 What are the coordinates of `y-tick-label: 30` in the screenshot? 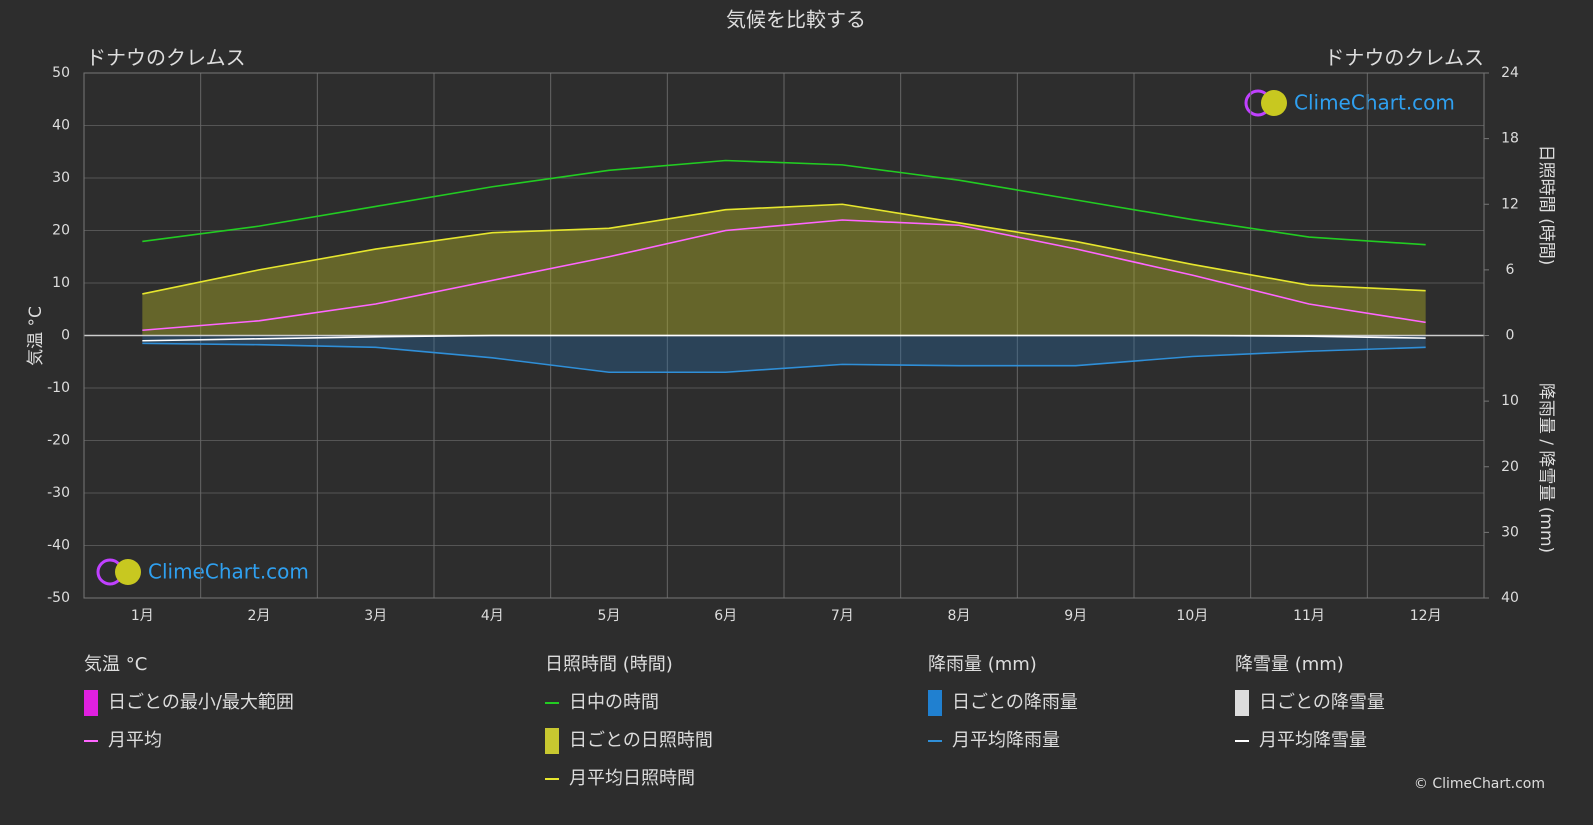 It's located at (61, 178).